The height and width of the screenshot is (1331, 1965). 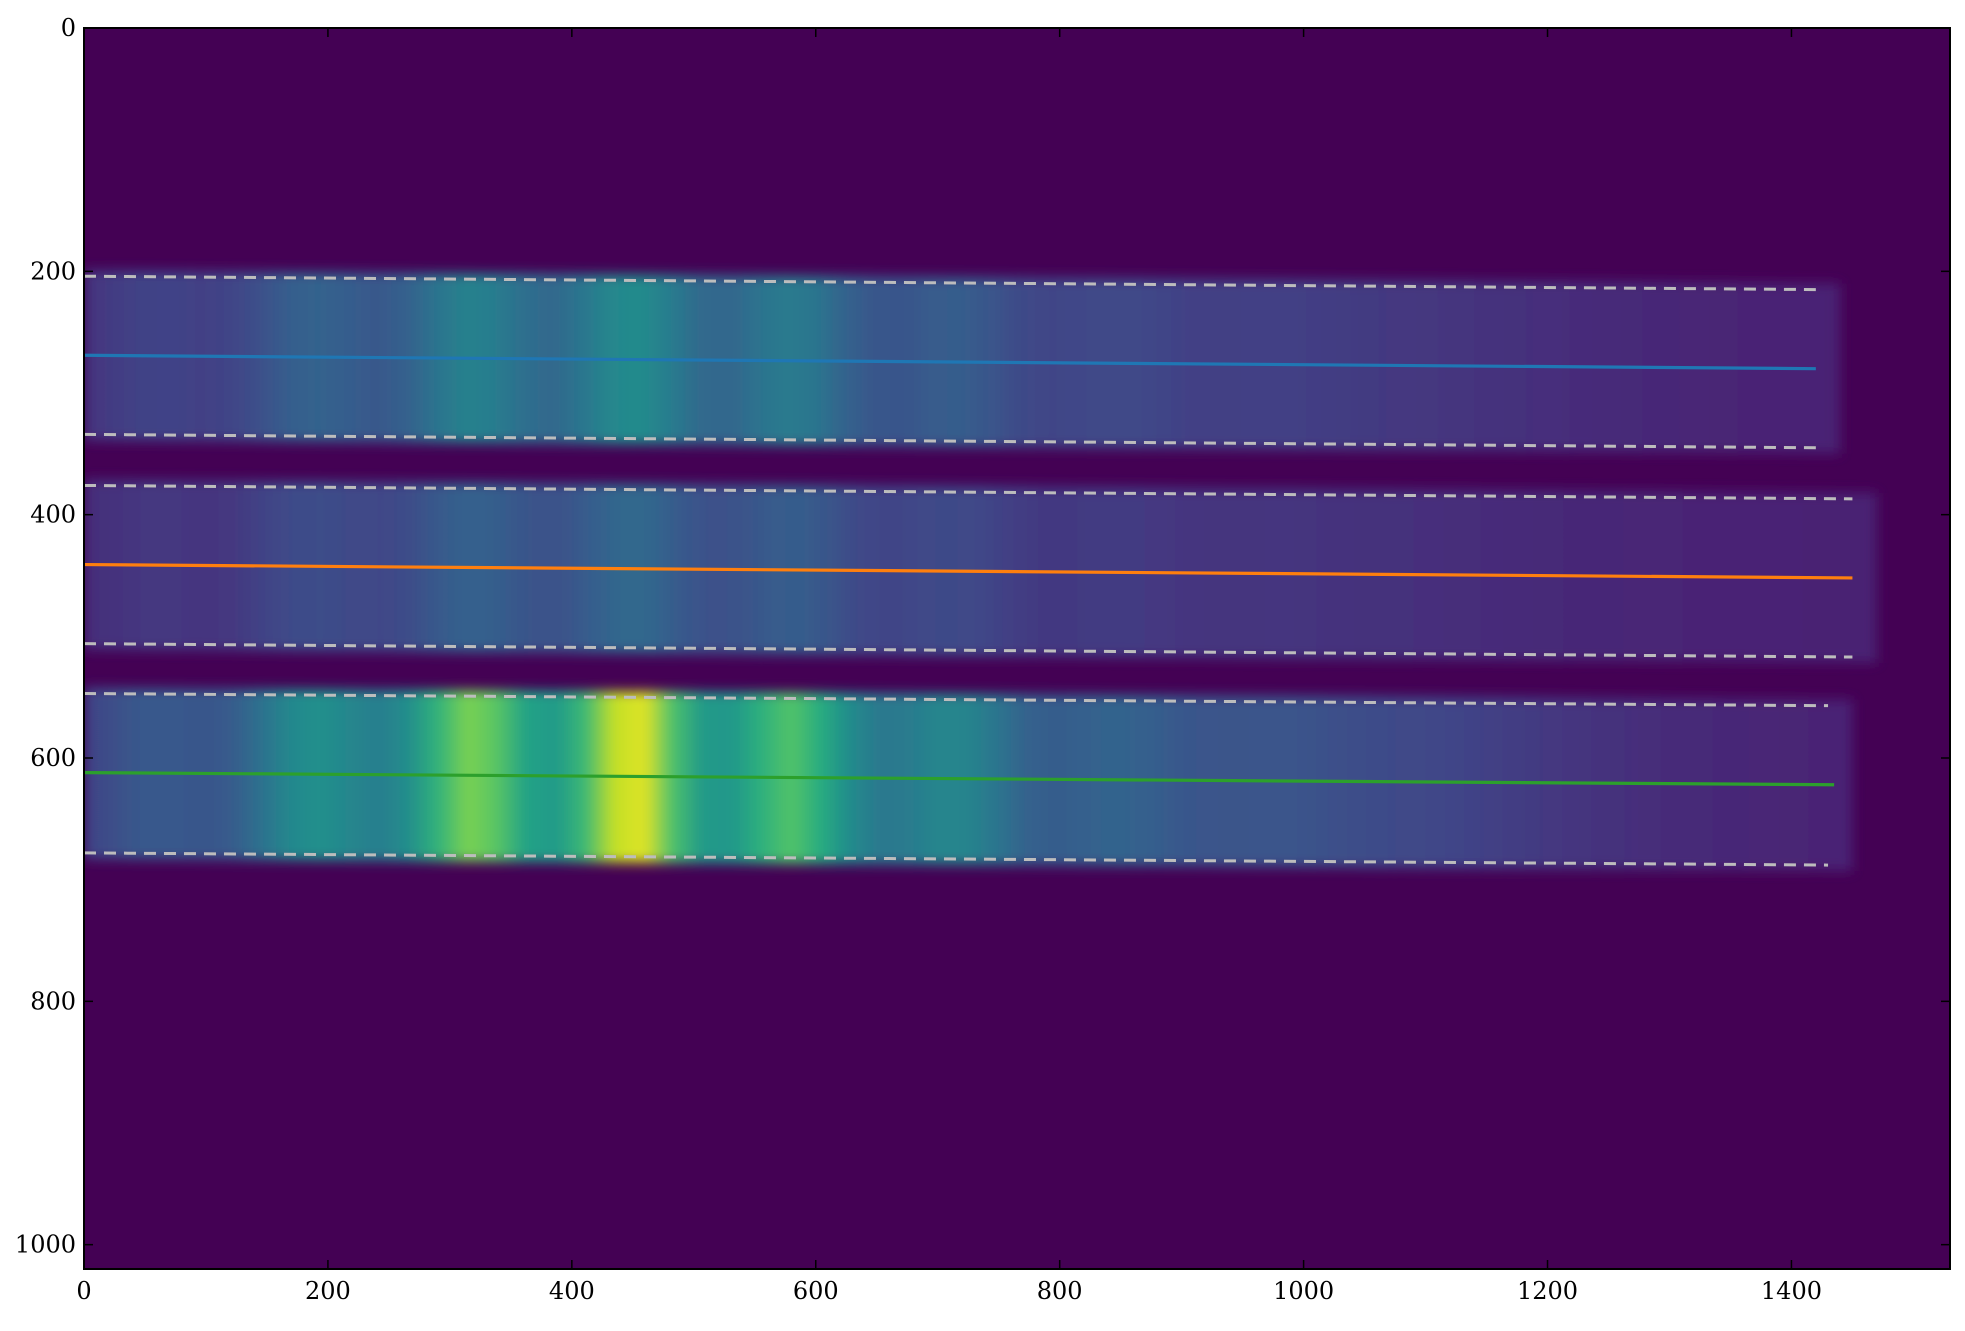 I want to click on y-tick-label: 800, so click(x=53, y=1001).